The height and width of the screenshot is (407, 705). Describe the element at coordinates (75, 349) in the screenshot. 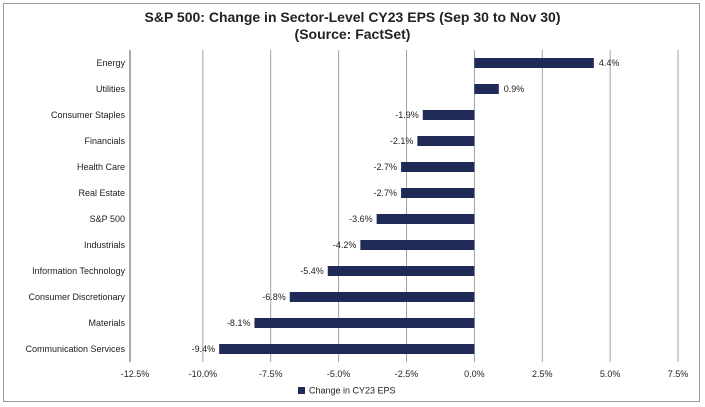

I see `category-label: Communication Services` at that location.